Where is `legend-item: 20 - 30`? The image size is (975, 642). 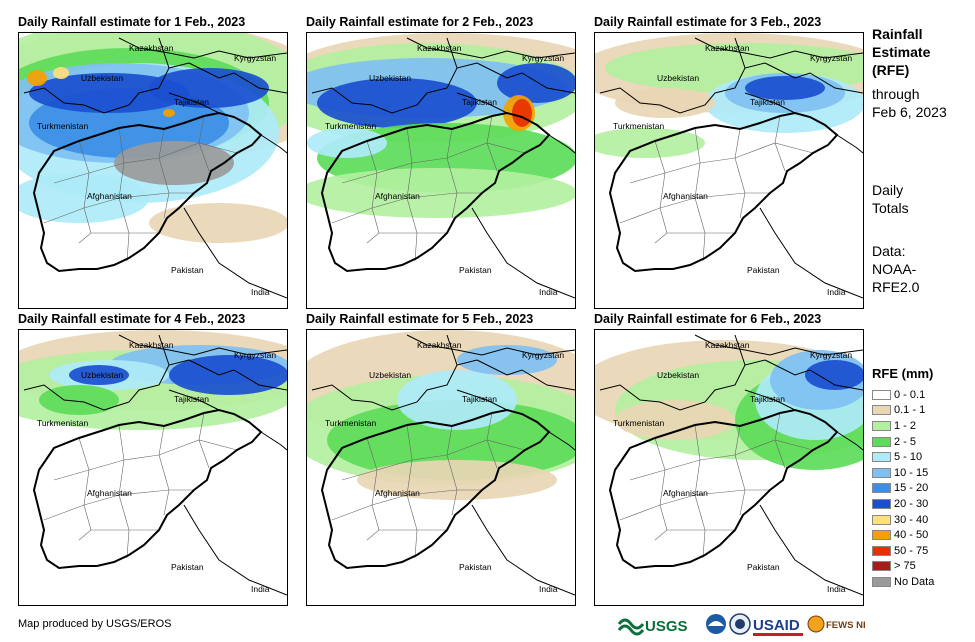
legend-item: 20 - 30 is located at coordinates (903, 504).